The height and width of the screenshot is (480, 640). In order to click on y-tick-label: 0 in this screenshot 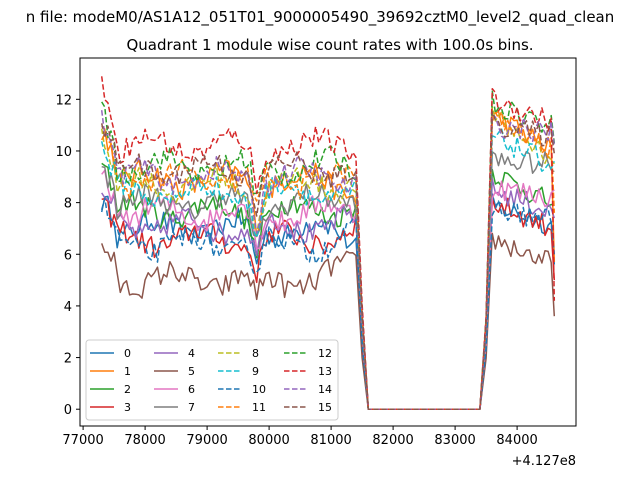, I will do `click(68, 410)`.